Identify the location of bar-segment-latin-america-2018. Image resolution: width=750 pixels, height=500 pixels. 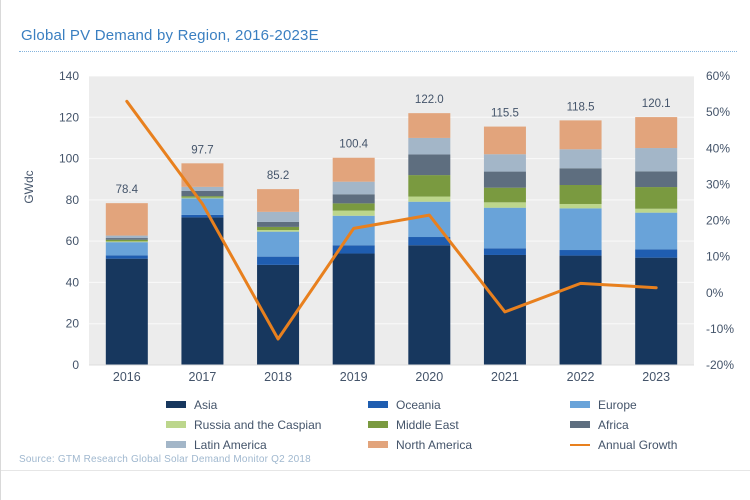
(278, 216).